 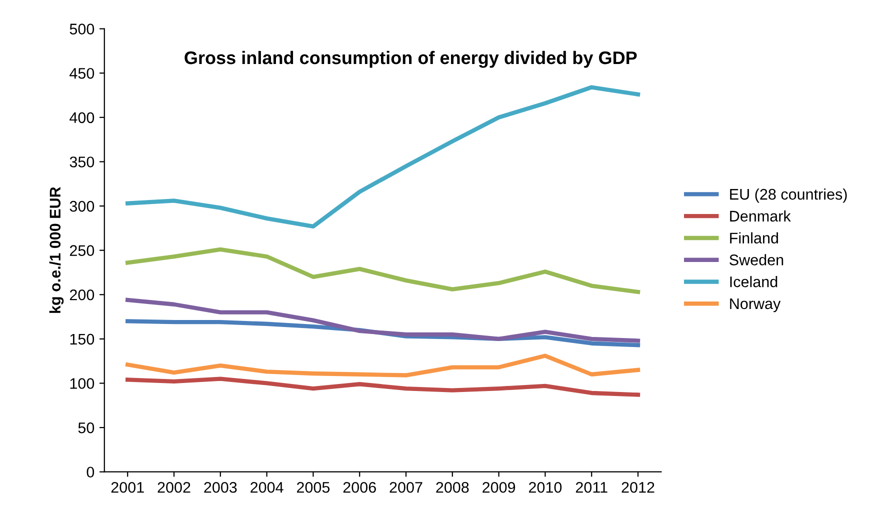 What do you see at coordinates (82, 29) in the screenshot?
I see `y-tick-label: 500` at bounding box center [82, 29].